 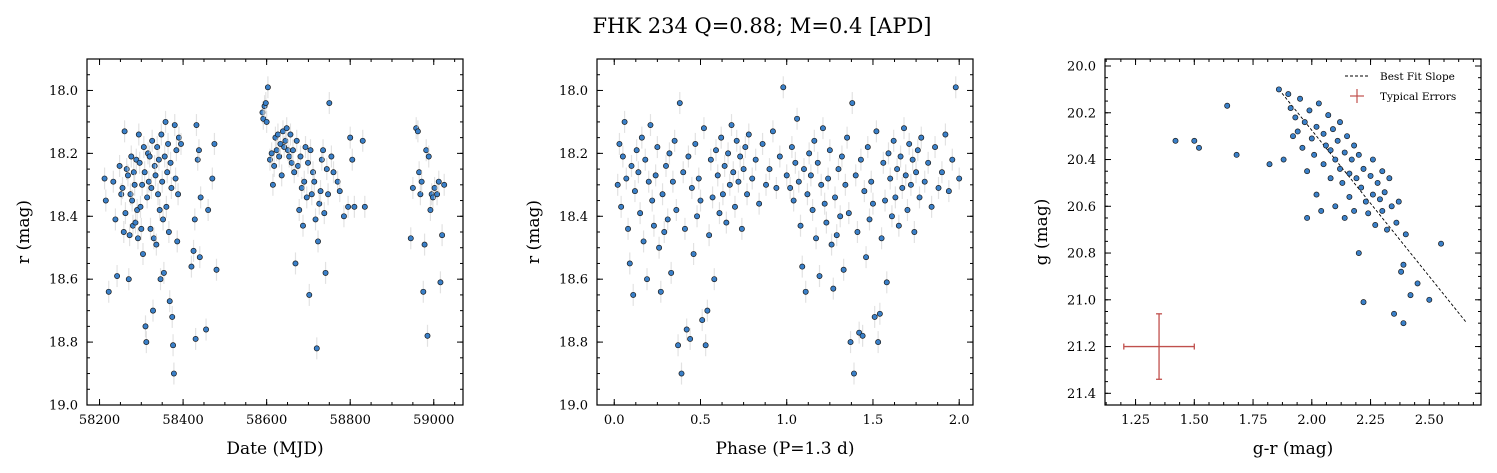 What do you see at coordinates (1293, 449) in the screenshot?
I see `x-axis-label: g-r (mag)` at bounding box center [1293, 449].